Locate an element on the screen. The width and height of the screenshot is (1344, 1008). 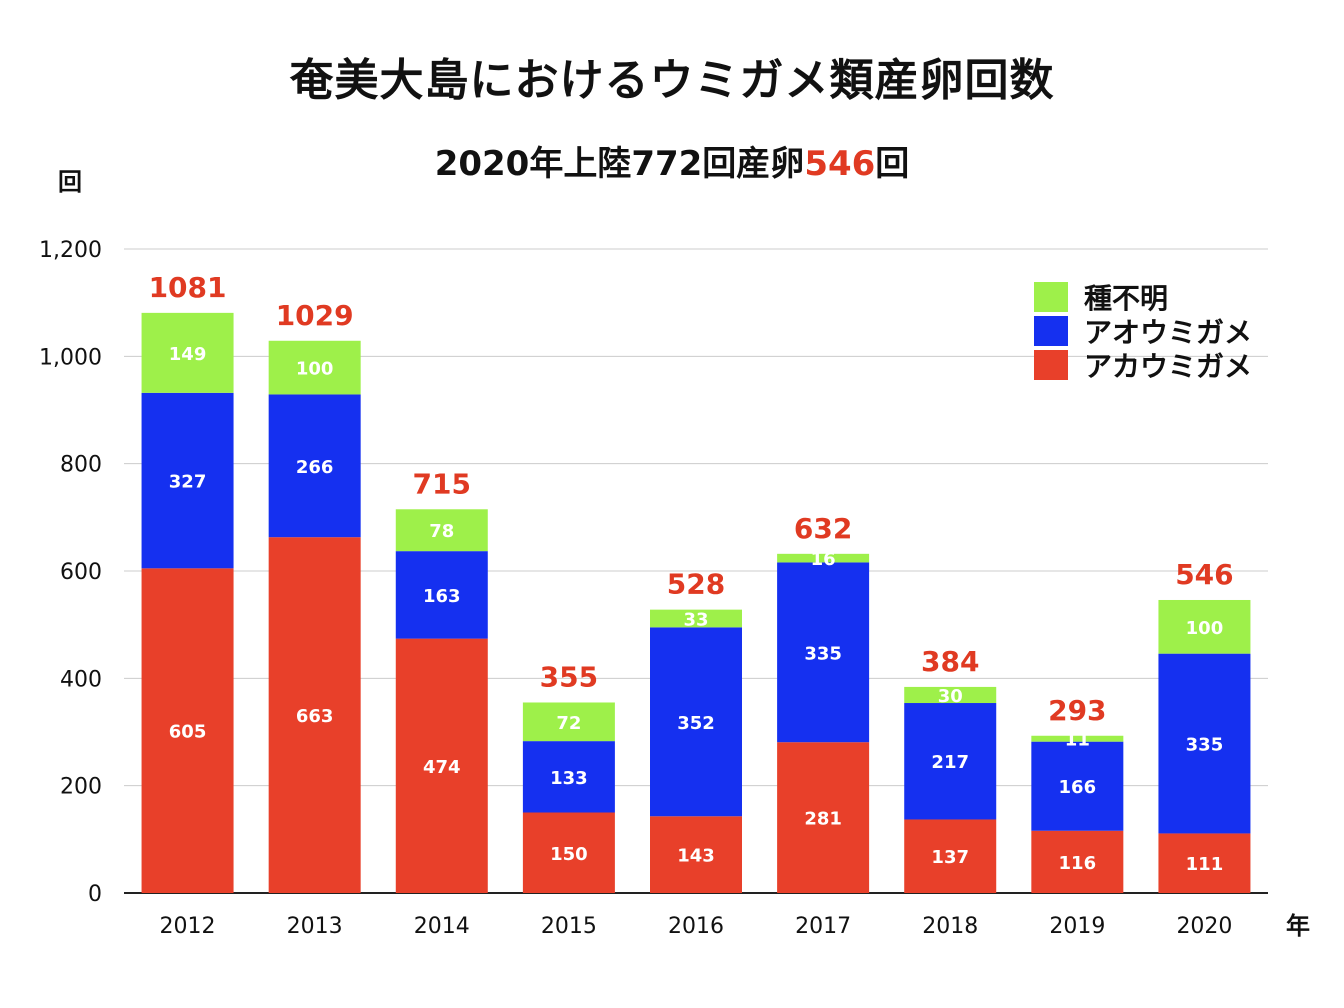
subtitle-prefix: 2020年上陸772回産卵 is located at coordinates (619, 164).